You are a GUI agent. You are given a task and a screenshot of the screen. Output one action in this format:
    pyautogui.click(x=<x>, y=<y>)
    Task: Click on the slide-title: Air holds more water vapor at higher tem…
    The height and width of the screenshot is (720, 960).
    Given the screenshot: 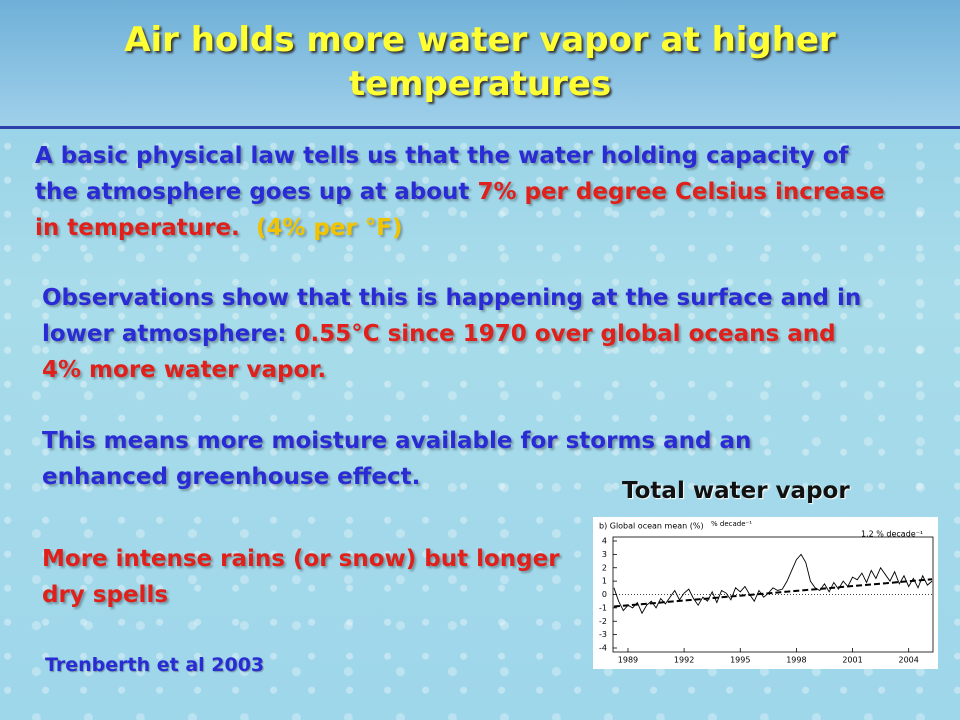 What is the action you would take?
    pyautogui.click(x=480, y=62)
    